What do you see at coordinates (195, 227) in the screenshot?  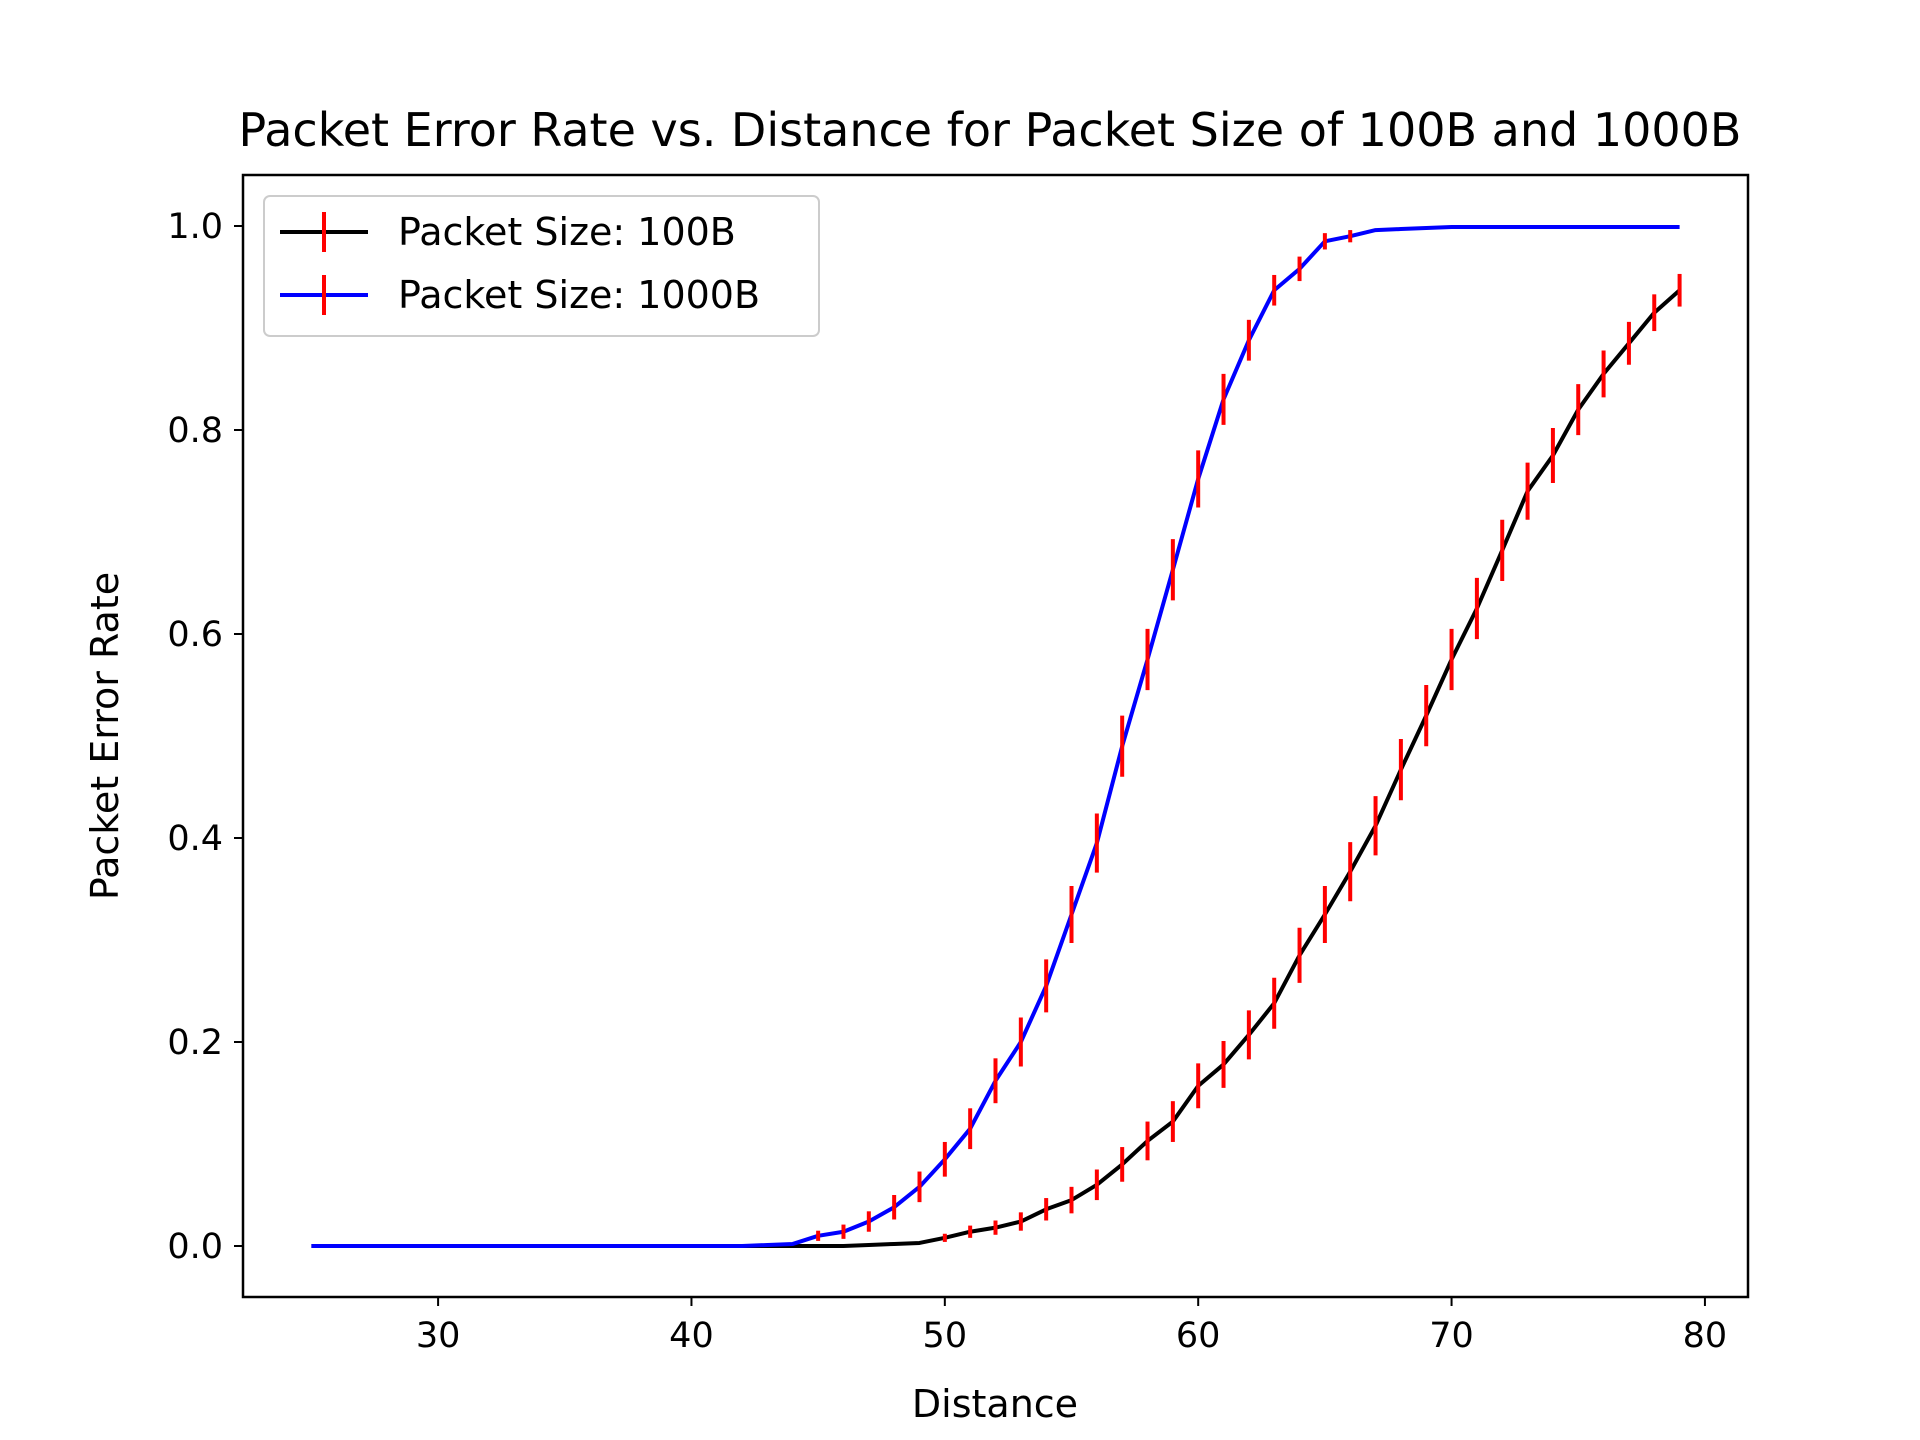 I see `y-tick-label: 1.0` at bounding box center [195, 227].